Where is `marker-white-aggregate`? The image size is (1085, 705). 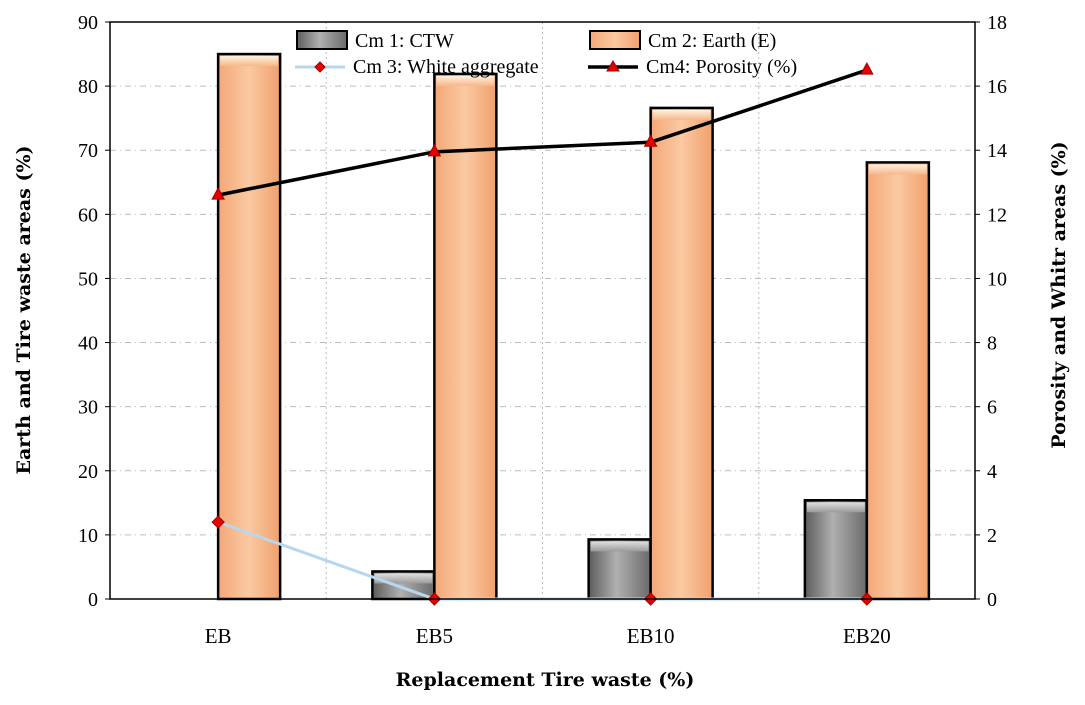
marker-white-aggregate is located at coordinates (218, 522).